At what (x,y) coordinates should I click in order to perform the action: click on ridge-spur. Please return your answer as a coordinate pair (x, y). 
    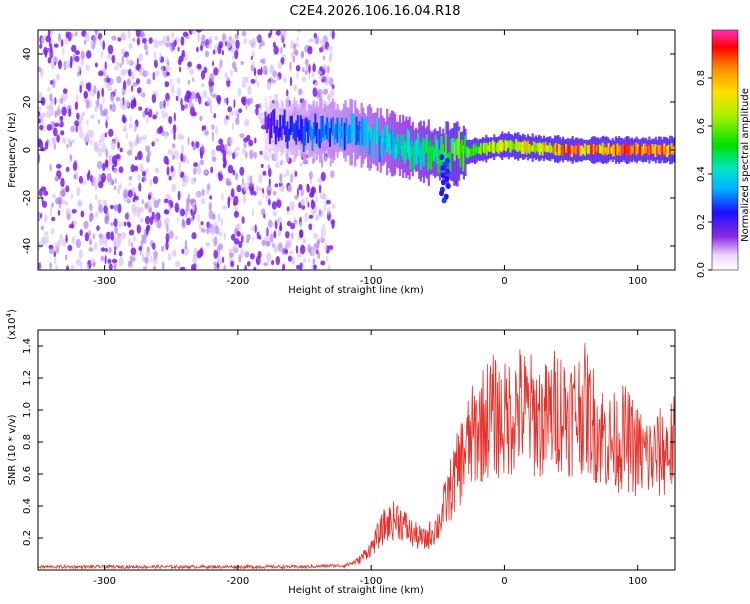
    Looking at the image, I should click on (443, 182).